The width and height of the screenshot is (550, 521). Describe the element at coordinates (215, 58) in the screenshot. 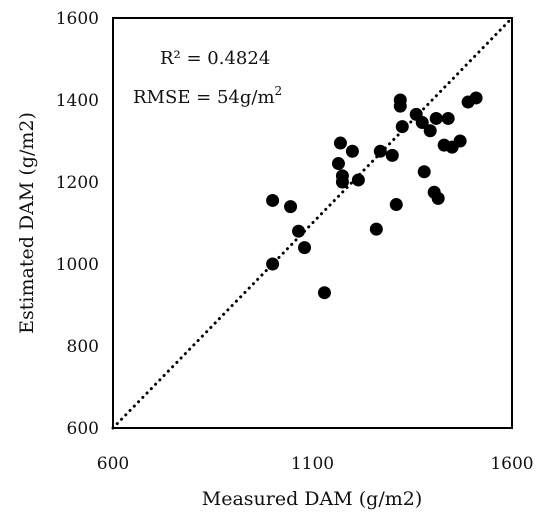

I see `r-squared-label: R² = 0.4824` at that location.